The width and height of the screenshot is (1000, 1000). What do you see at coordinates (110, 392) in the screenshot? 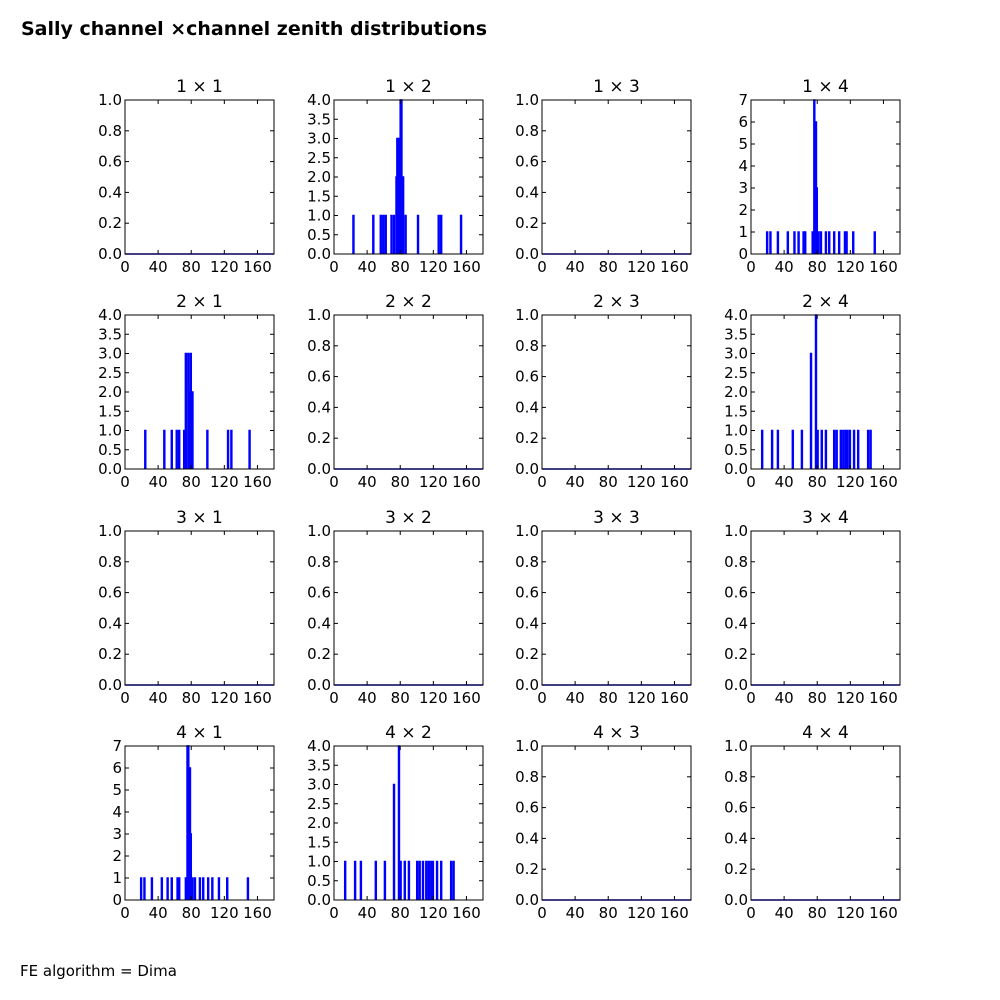
I see `y-tick-label: 2.0` at bounding box center [110, 392].